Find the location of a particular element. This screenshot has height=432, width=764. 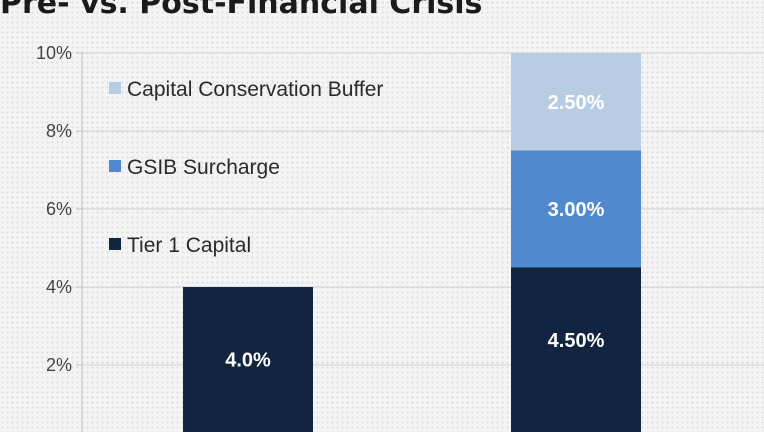

legend-label: GSIB Surcharge is located at coordinates (203, 167).